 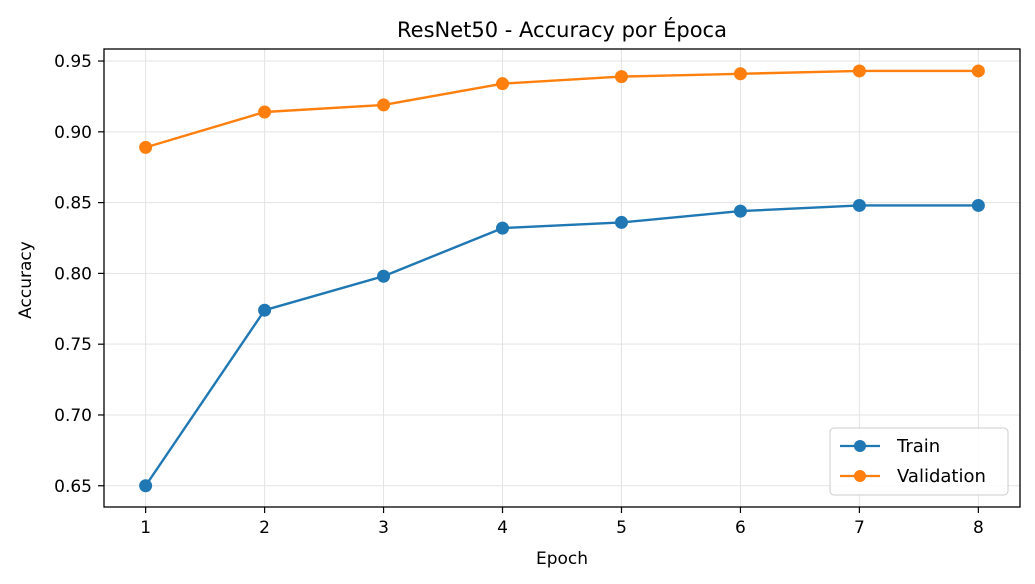 I want to click on x-tick-label: 2, so click(x=264, y=528).